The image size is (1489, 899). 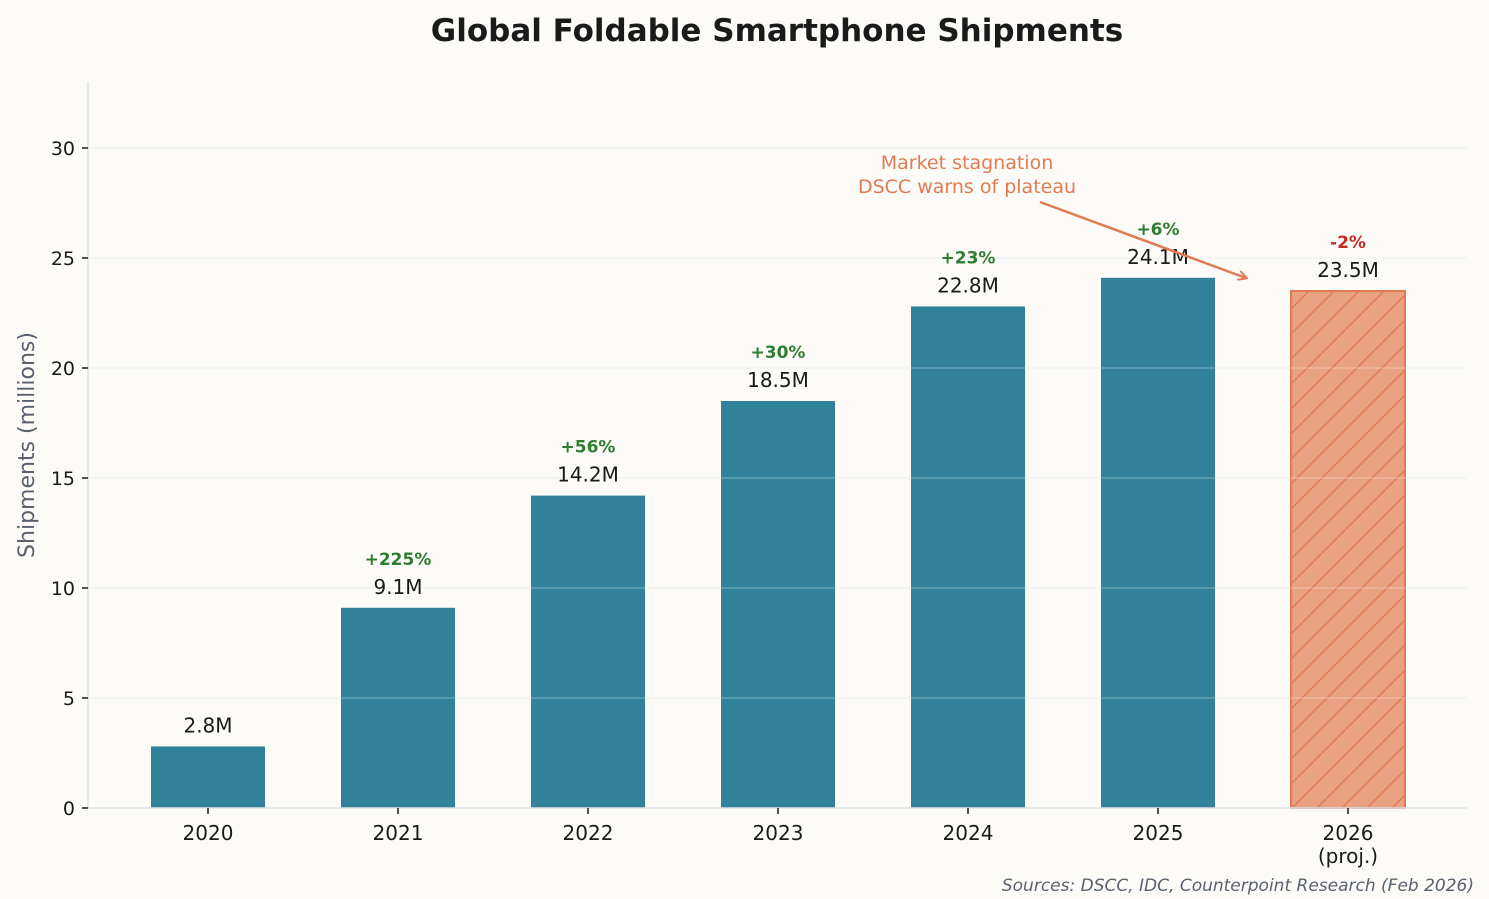 I want to click on growth-label: +6%, so click(x=1157, y=230).